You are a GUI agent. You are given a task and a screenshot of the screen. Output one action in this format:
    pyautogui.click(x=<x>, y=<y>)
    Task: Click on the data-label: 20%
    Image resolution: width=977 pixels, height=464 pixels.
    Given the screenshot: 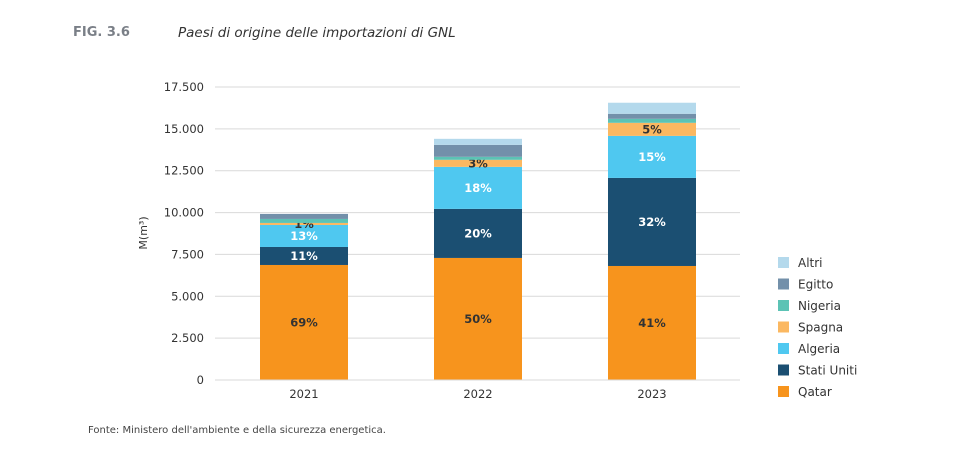 What is the action you would take?
    pyautogui.click(x=478, y=233)
    